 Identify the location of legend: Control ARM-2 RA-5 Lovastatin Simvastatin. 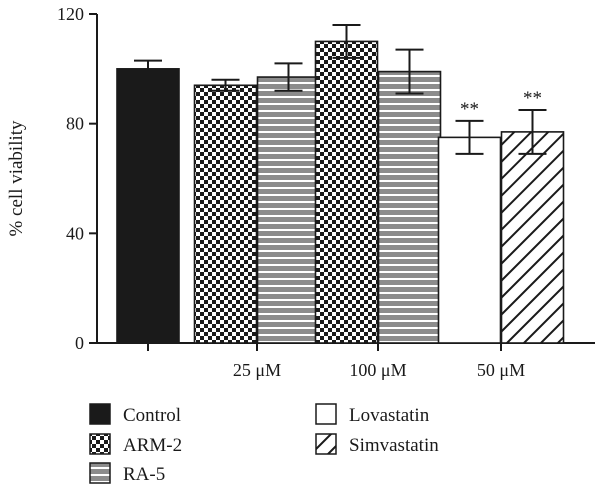
(264, 444).